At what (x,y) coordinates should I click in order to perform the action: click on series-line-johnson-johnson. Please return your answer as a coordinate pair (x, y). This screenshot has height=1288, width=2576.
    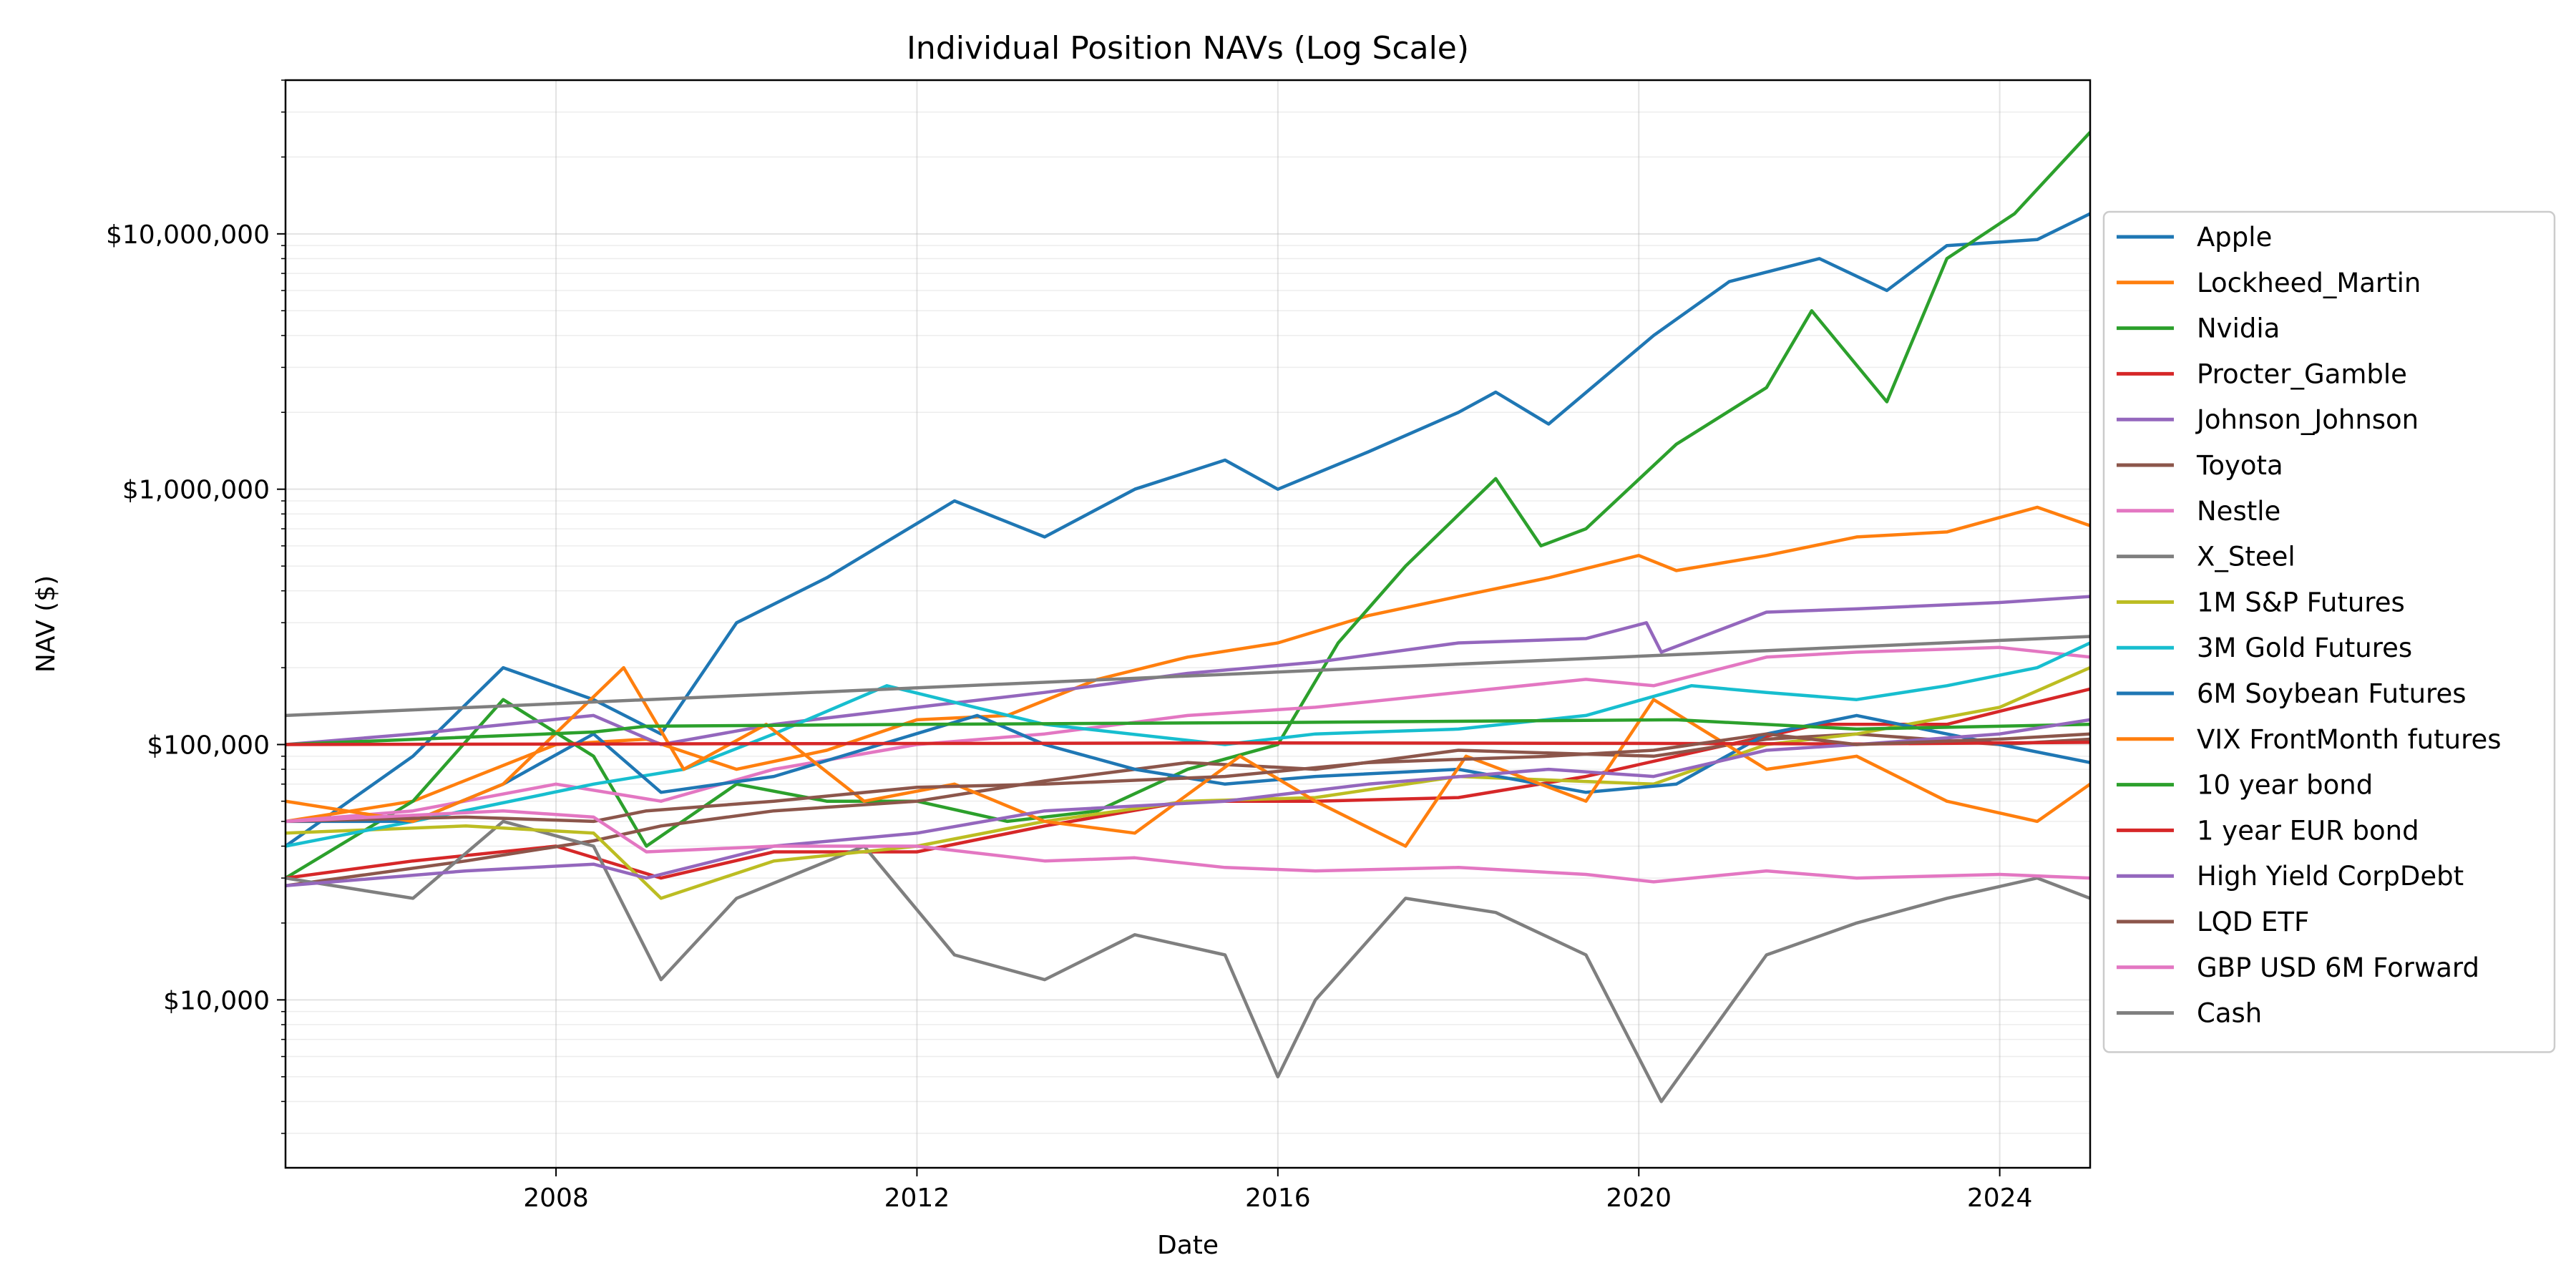
    Looking at the image, I should click on (1188, 670).